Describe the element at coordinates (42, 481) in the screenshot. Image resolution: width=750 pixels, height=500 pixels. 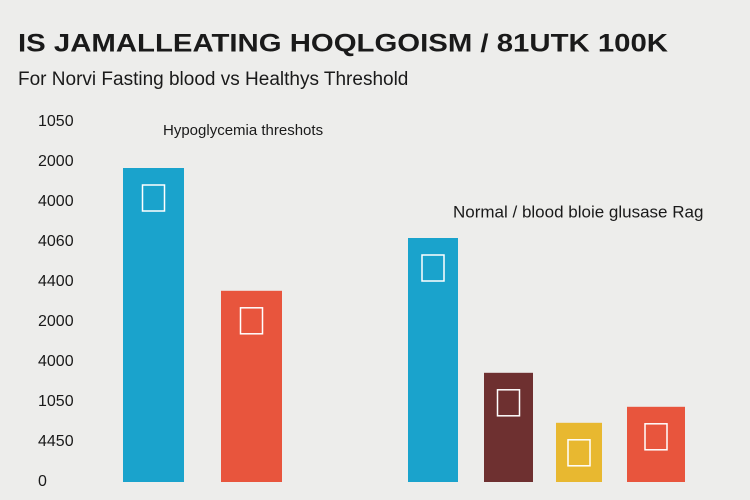
I see `y-tick-label: 0` at that location.